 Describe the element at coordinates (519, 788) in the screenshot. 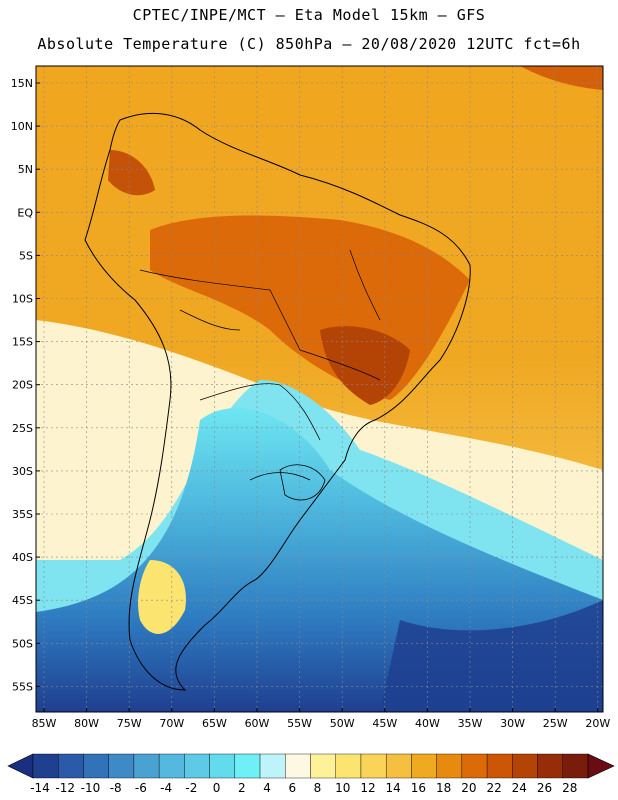

I see `colorbar-label: 24` at that location.